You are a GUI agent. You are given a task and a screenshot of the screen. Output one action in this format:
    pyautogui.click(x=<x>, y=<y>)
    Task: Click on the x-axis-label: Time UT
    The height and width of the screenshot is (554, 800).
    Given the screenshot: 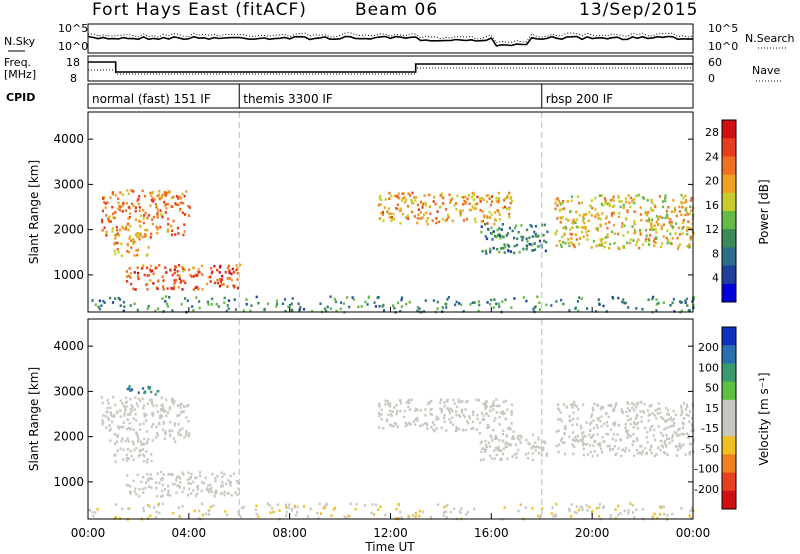 What is the action you would take?
    pyautogui.click(x=389, y=547)
    